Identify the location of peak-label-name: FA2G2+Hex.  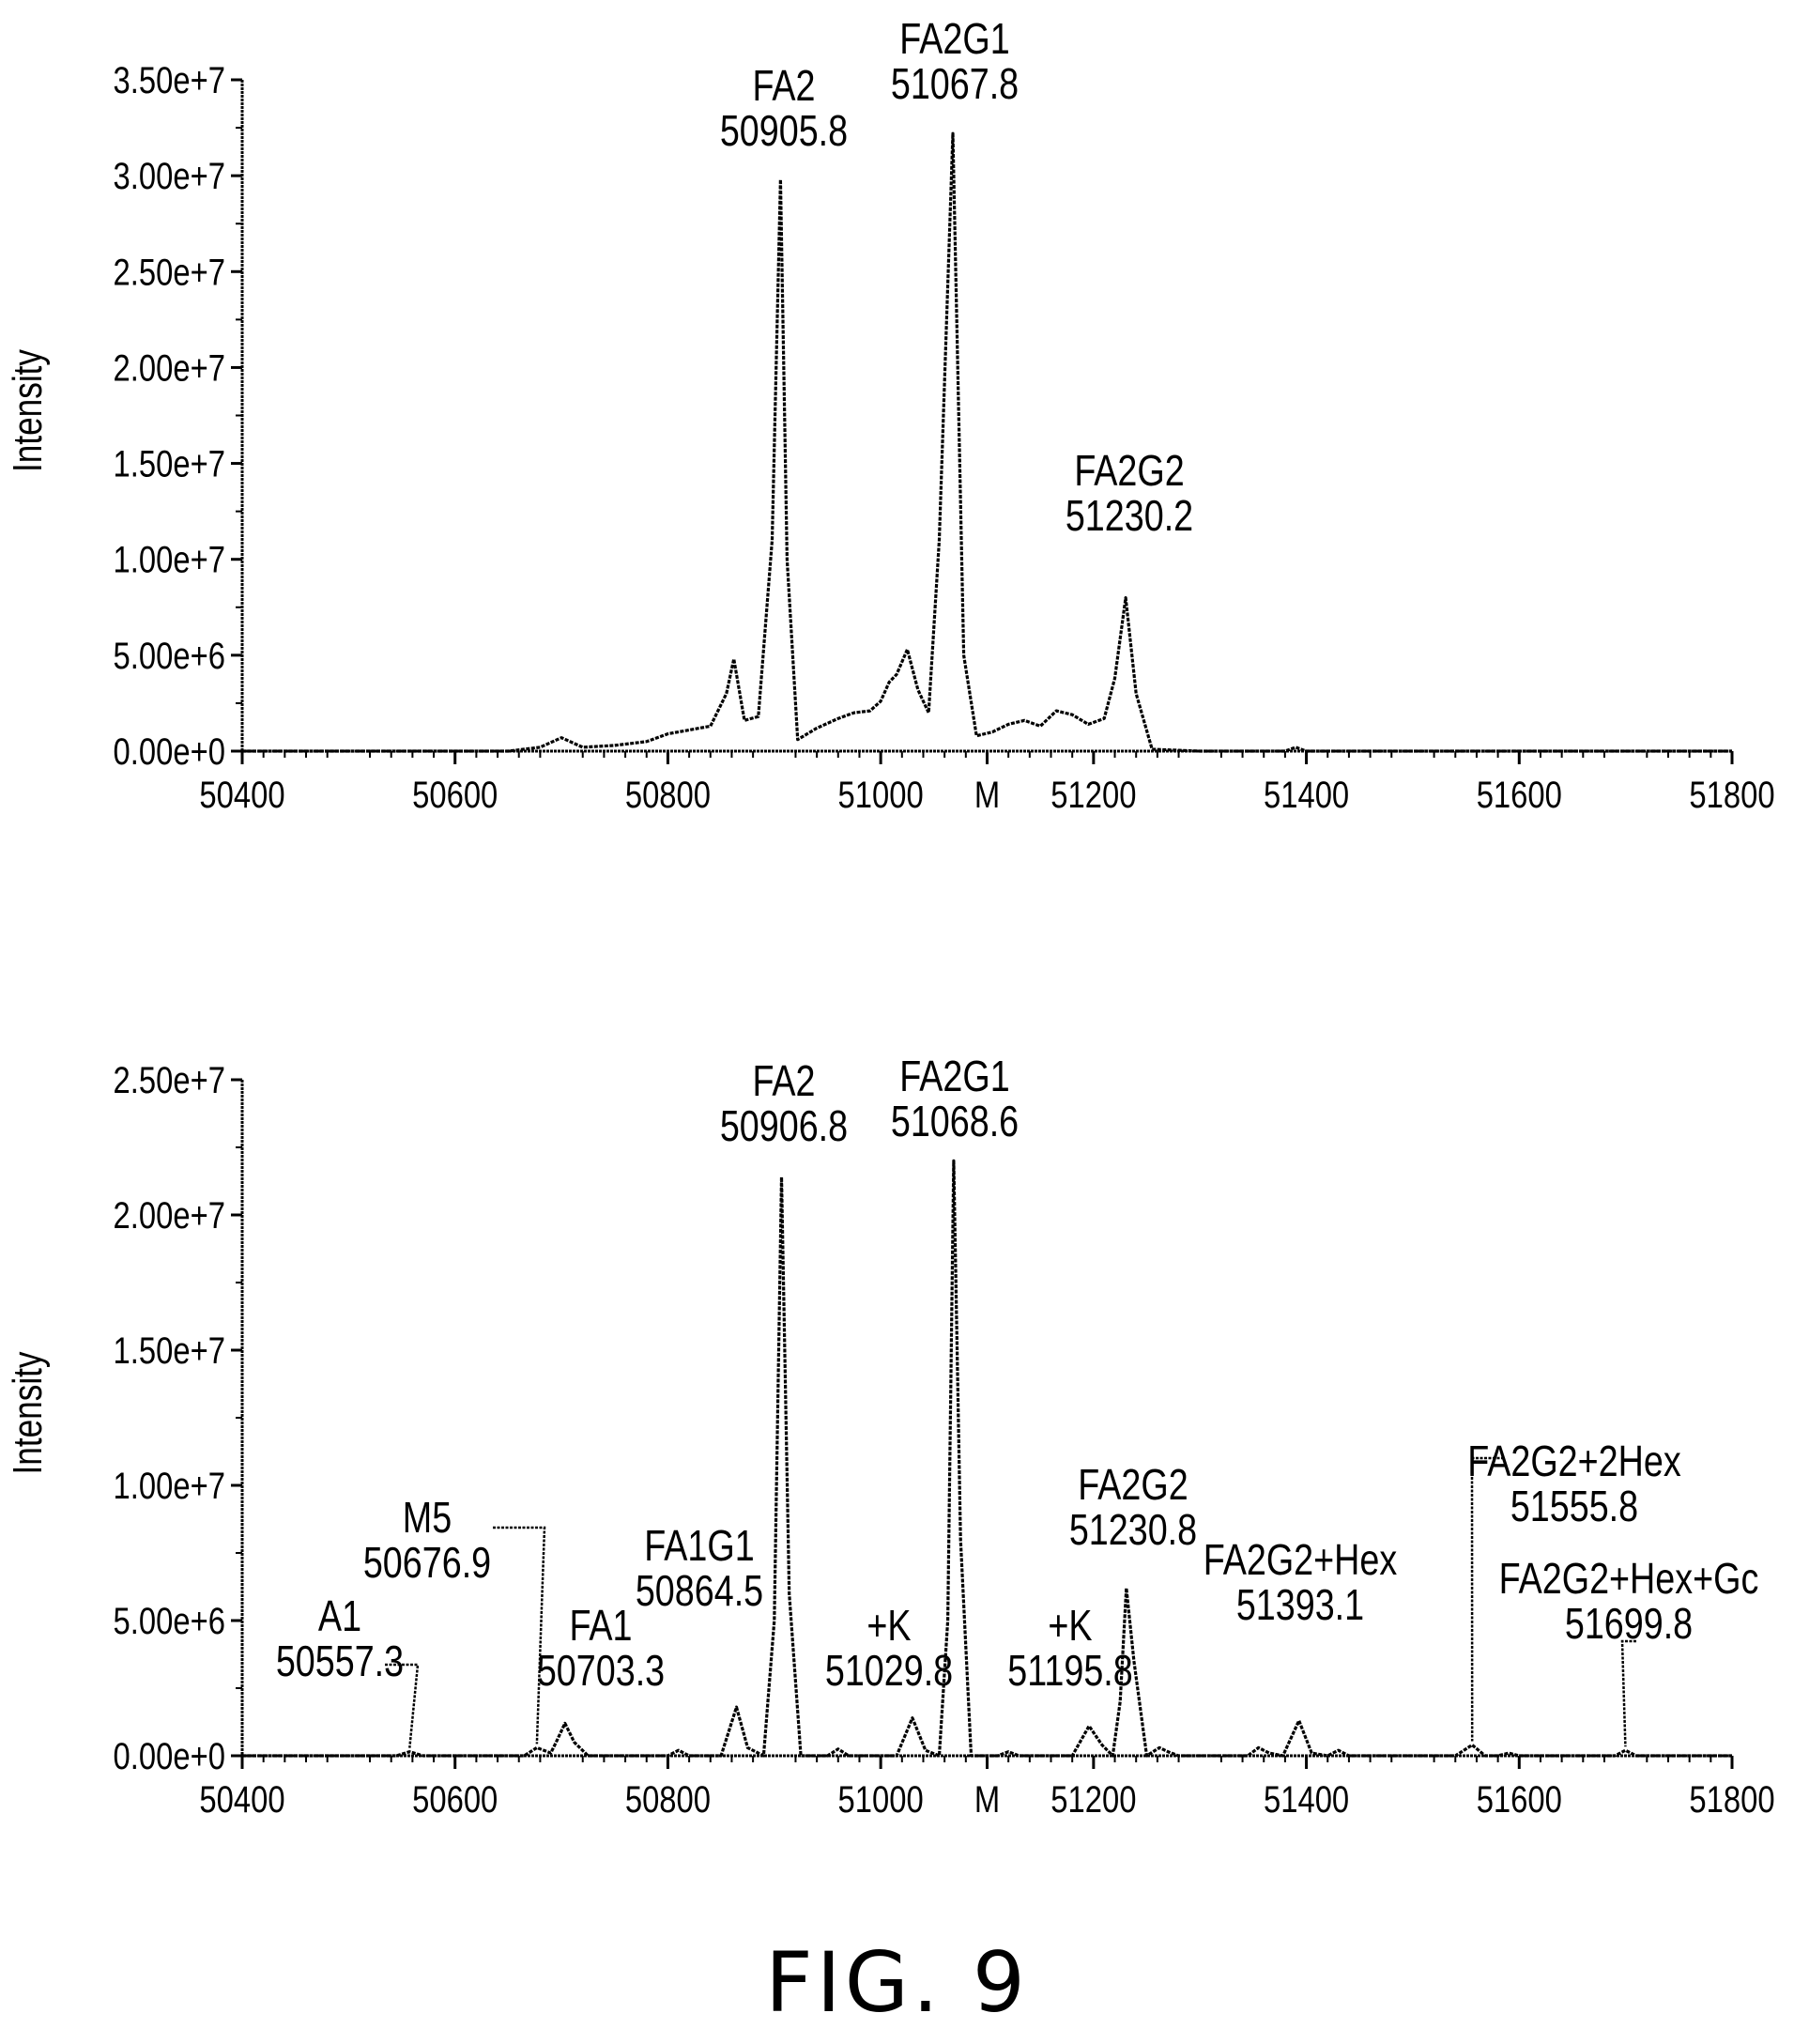
(1301, 1559).